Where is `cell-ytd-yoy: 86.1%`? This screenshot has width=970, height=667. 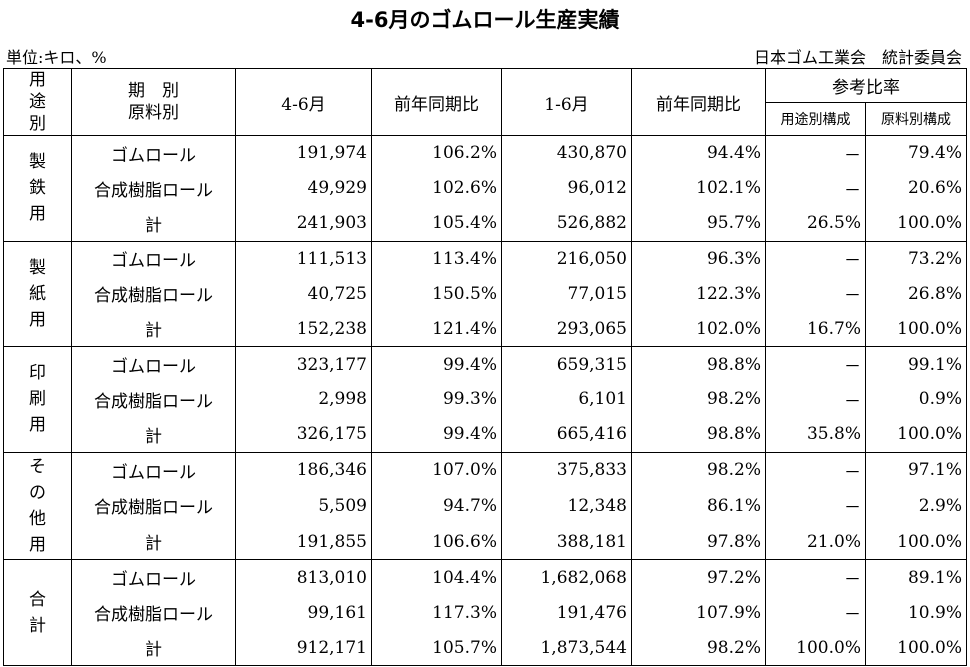
cell-ytd-yoy: 86.1% is located at coordinates (698, 506).